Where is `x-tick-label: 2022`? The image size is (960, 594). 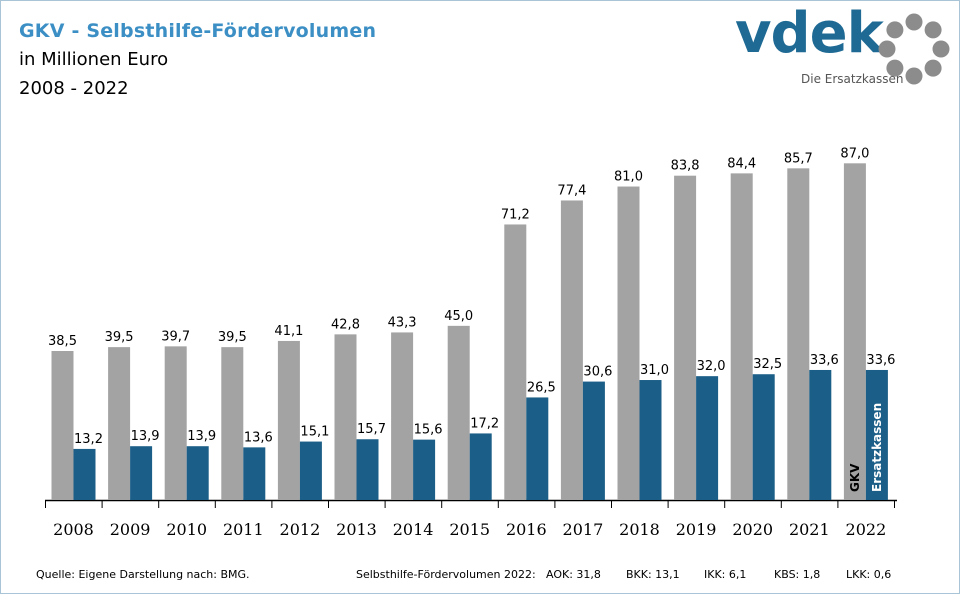 x-tick-label: 2022 is located at coordinates (866, 529).